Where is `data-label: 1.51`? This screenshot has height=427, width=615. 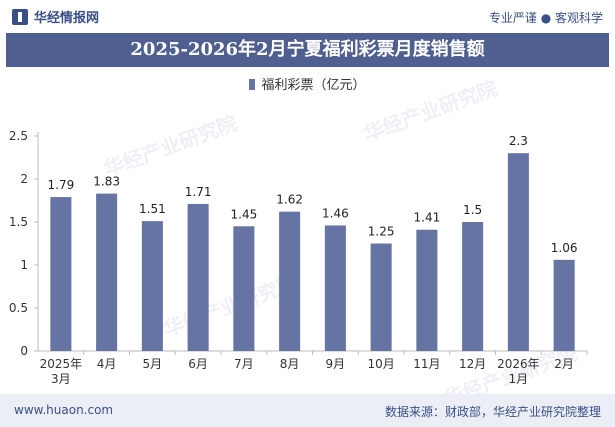 data-label: 1.51 is located at coordinates (152, 209).